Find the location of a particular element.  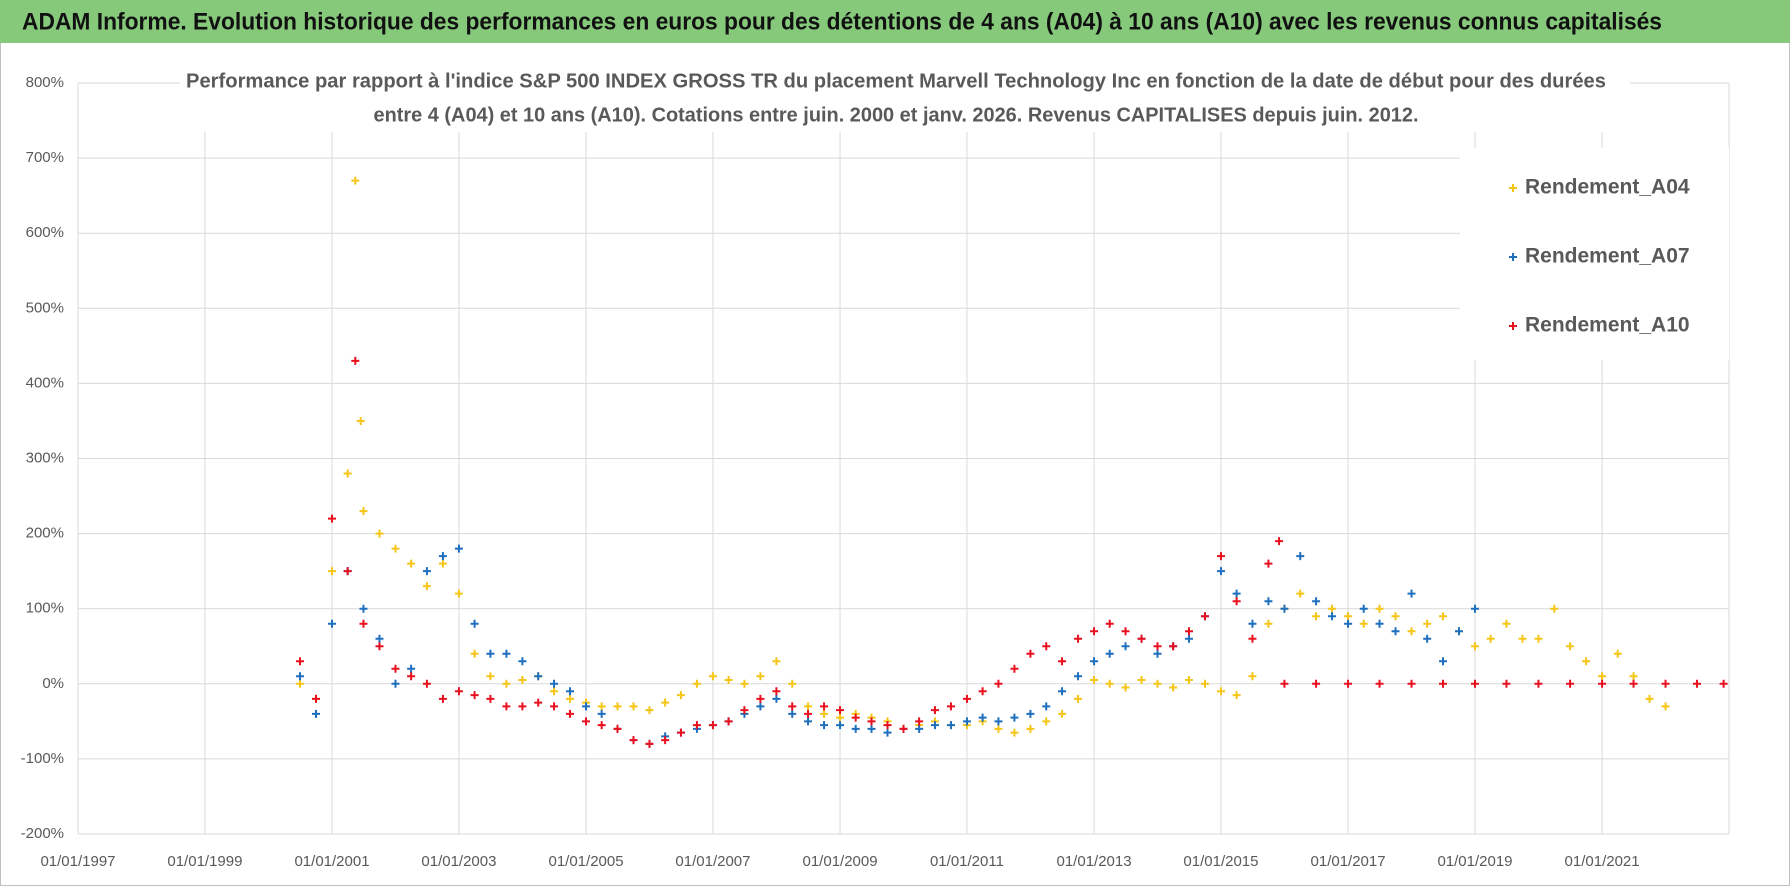

x-tick-label: 01/01/2017 is located at coordinates (1348, 861).